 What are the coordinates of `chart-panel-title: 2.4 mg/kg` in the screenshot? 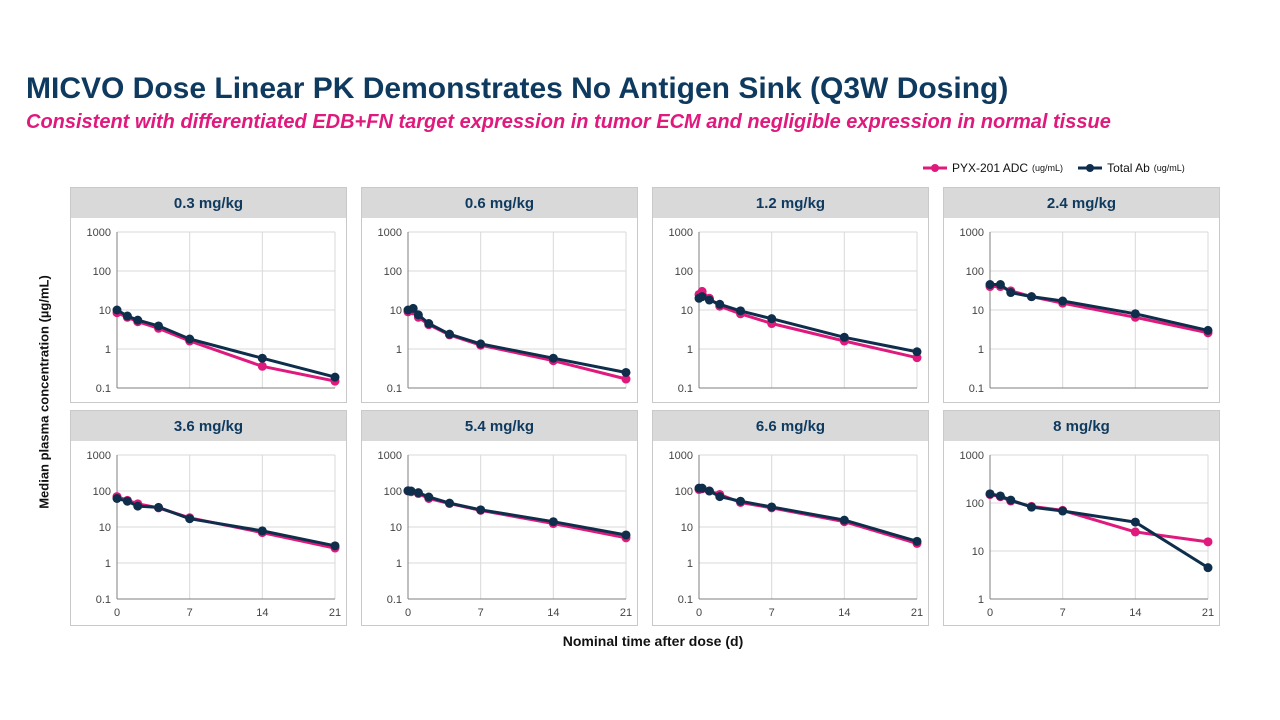 It's located at (1081, 203).